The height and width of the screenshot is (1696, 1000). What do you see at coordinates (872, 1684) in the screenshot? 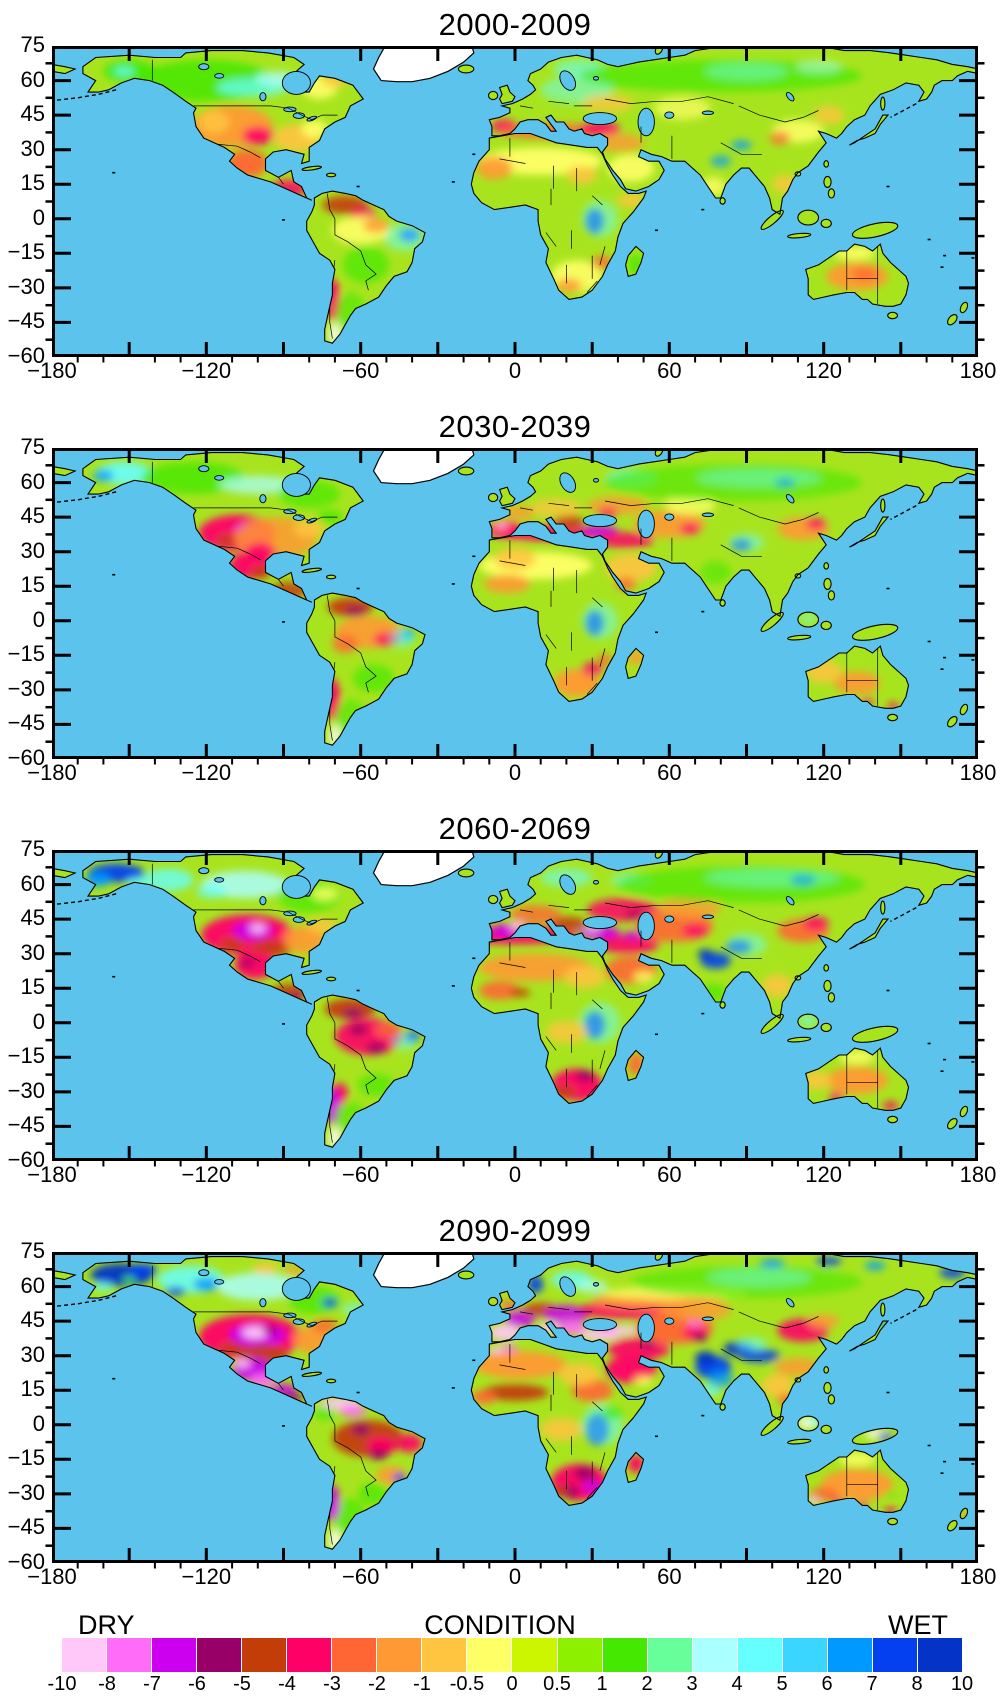
I see `colorbar-tick-label: 7` at bounding box center [872, 1684].